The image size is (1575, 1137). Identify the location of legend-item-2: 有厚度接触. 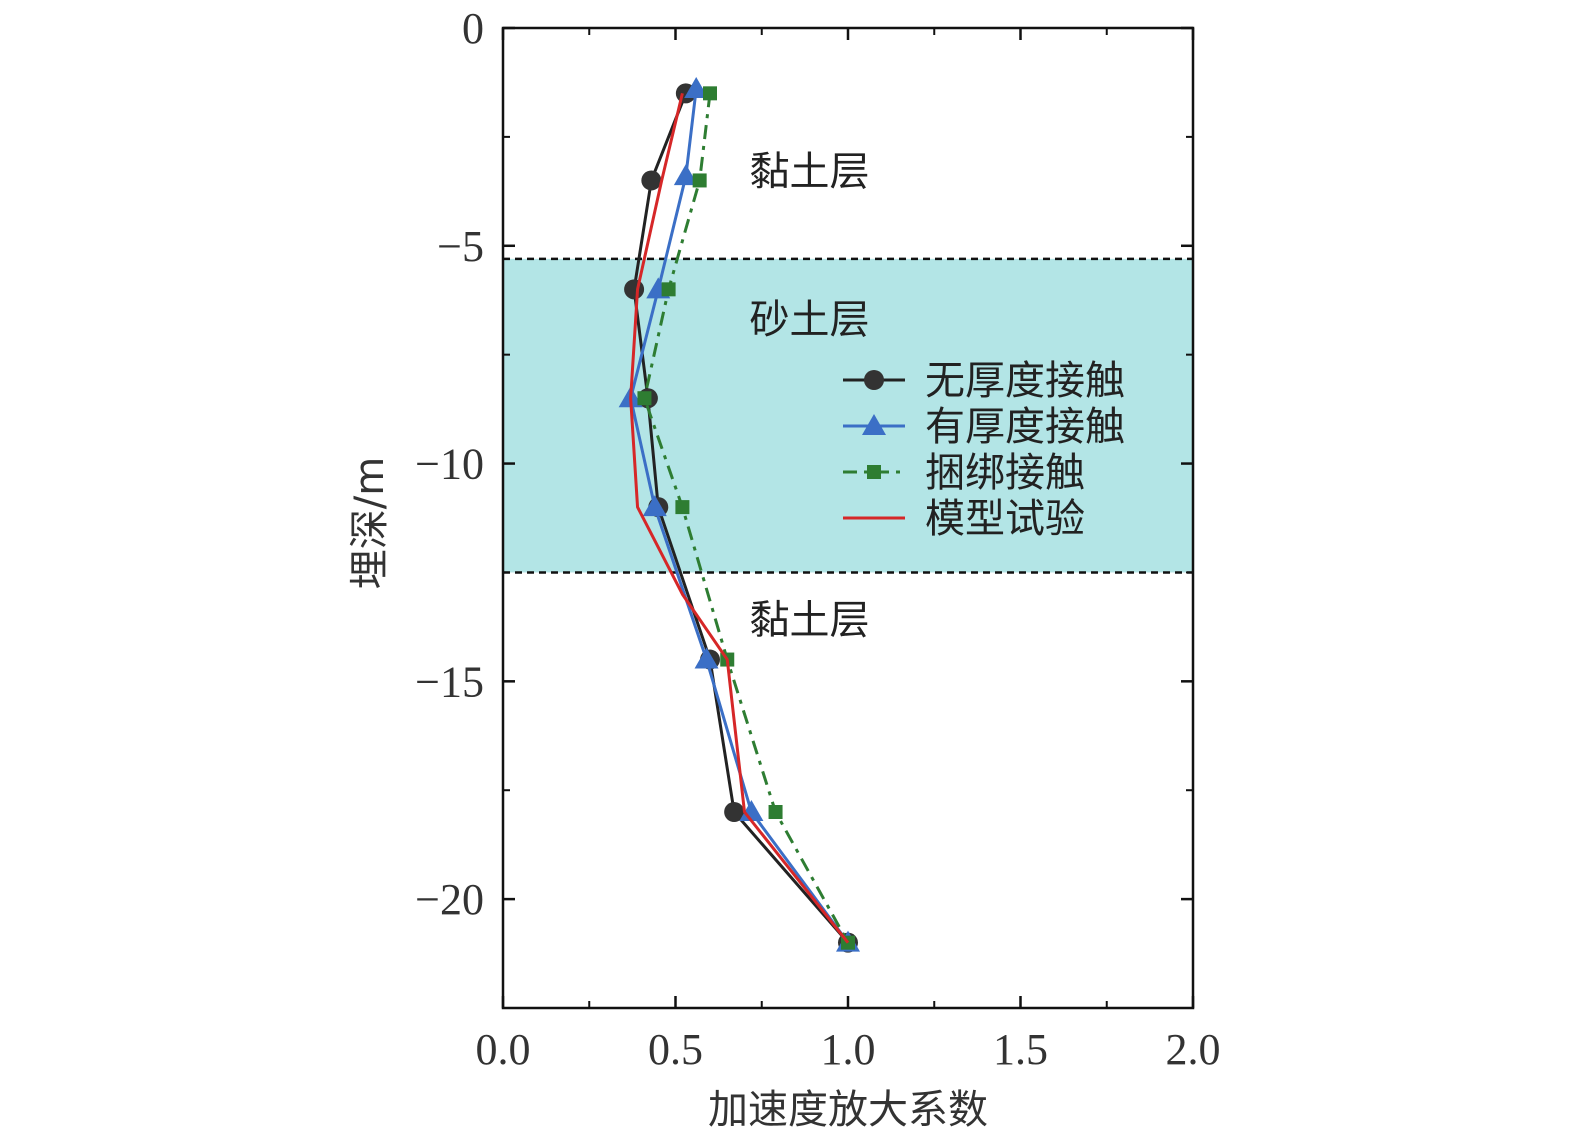
(984, 427).